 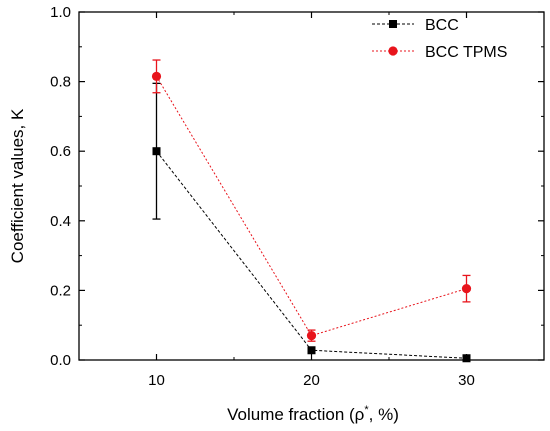 What do you see at coordinates (442, 25) in the screenshot?
I see `legend-label: BCC` at bounding box center [442, 25].